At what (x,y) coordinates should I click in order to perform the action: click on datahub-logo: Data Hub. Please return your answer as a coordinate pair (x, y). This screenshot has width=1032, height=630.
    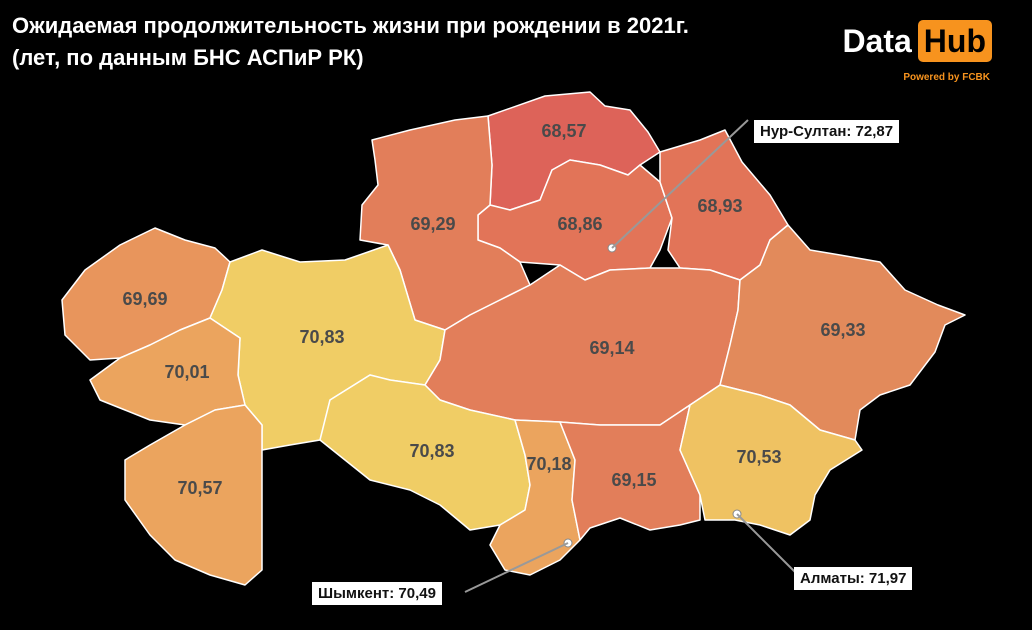
    Looking at the image, I should click on (917, 41).